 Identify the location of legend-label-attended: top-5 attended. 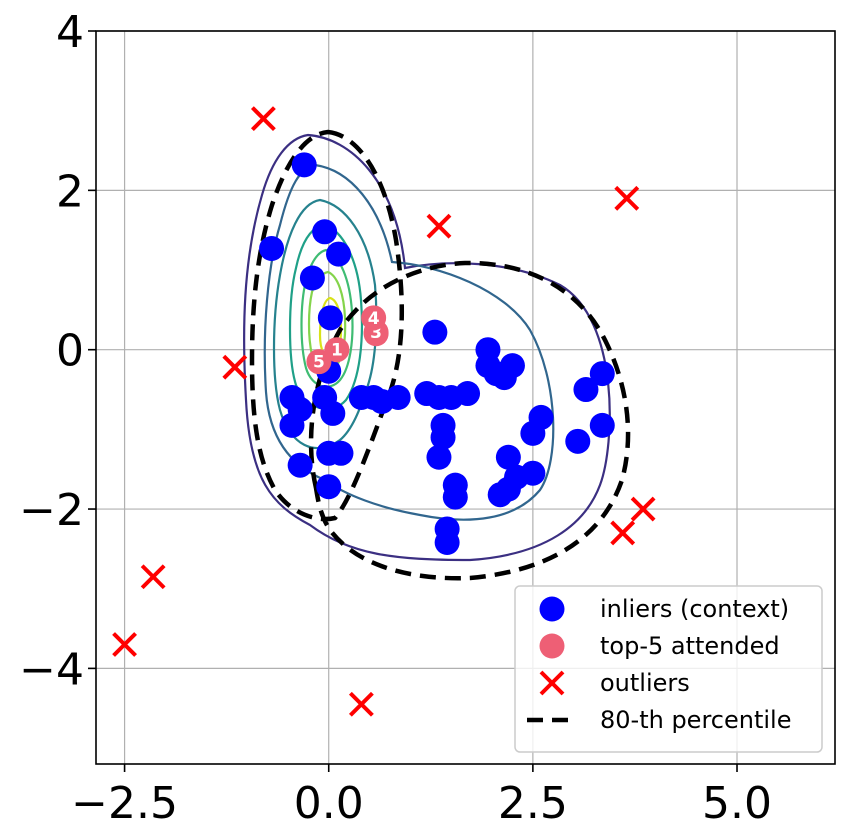
(690, 646).